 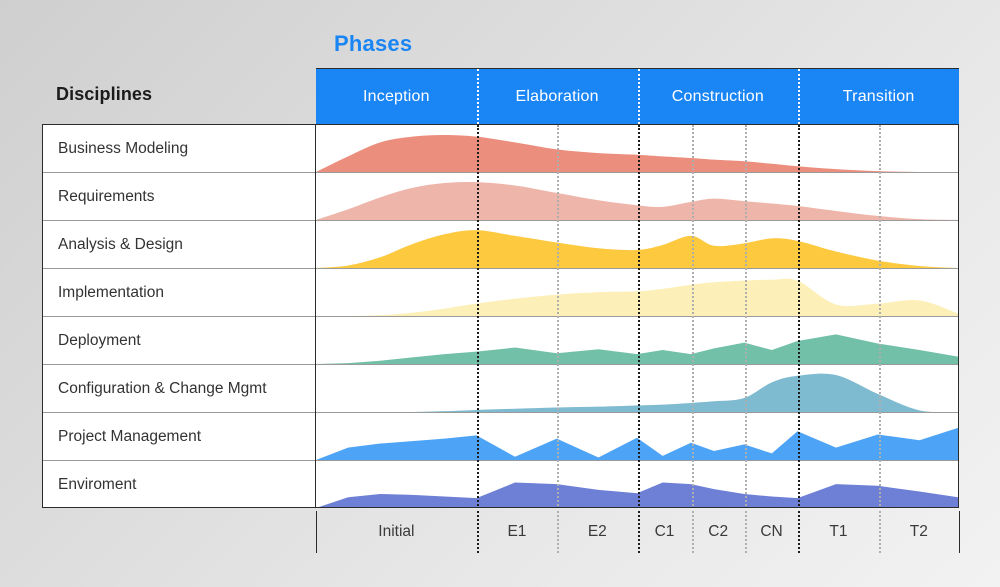 What do you see at coordinates (179, 293) in the screenshot?
I see `discipline-row-implementation: Implementation` at bounding box center [179, 293].